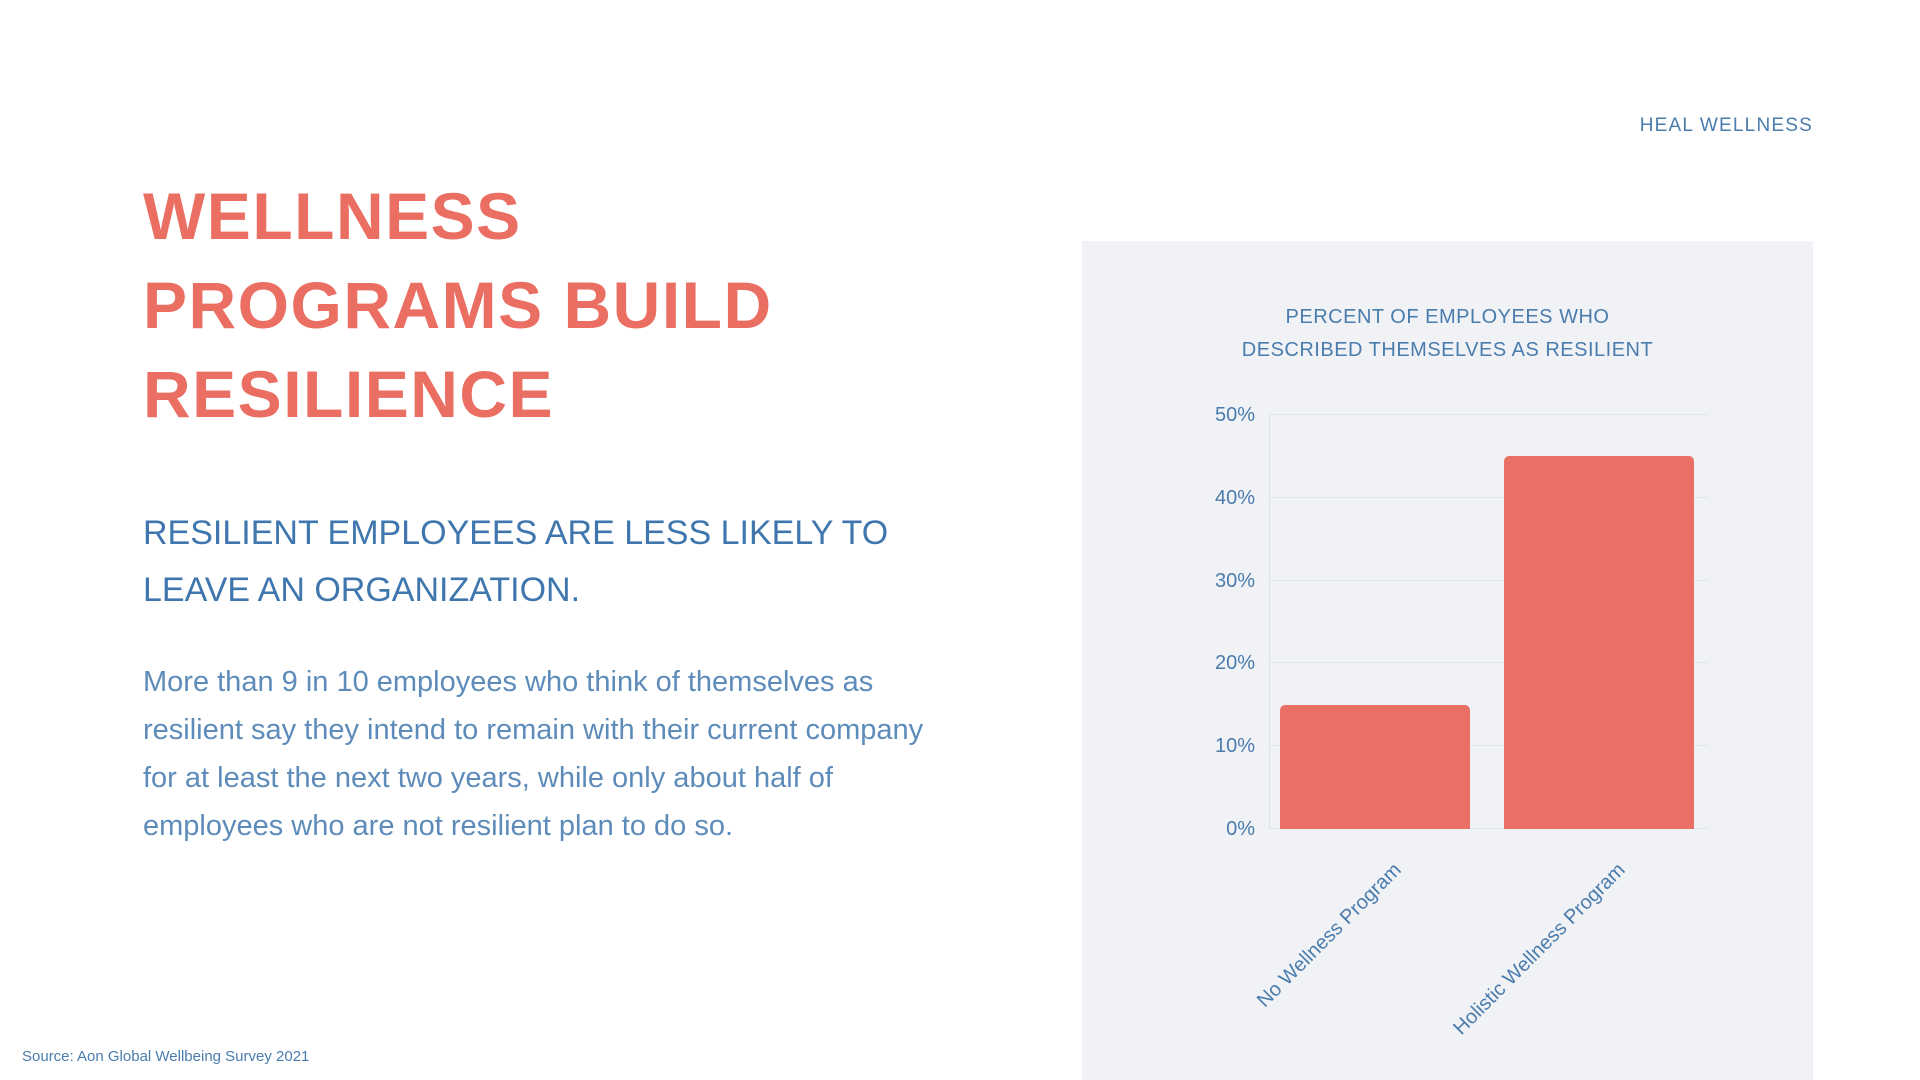 This screenshot has width=1920, height=1080. I want to click on slide-title: WELLNESS PROGRAMS BUILD RESILIENCE, so click(458, 305).